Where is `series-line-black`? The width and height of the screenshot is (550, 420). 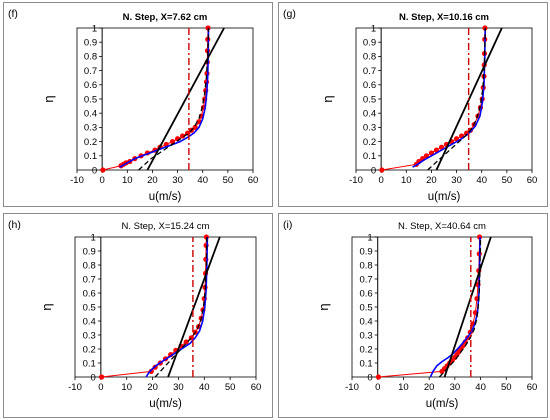
series-line-black is located at coordinates (467, 307).